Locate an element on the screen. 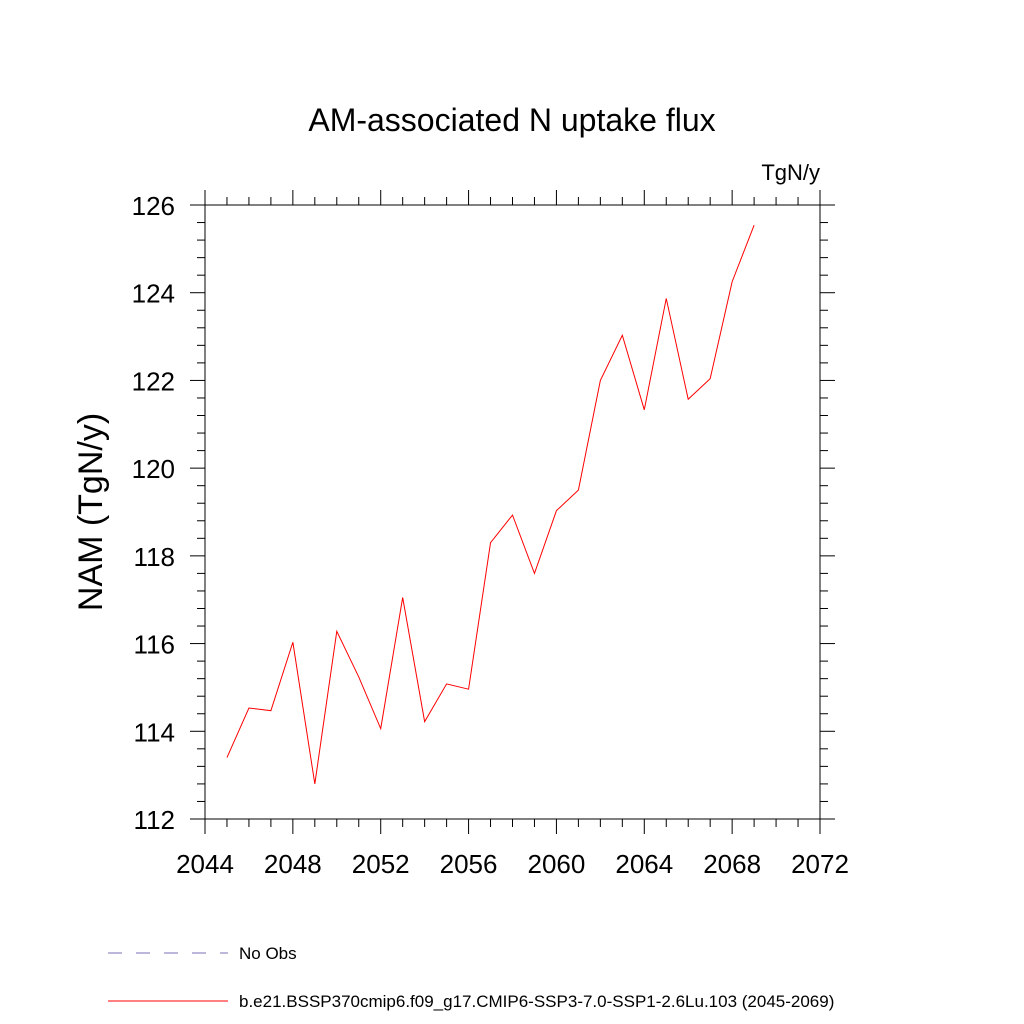  x-tick-label: 2052 is located at coordinates (381, 864).